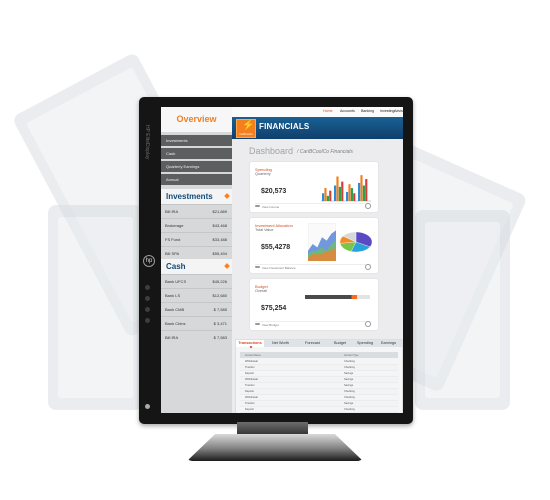 Image resolution: width=550 pixels, height=500 pixels. I want to click on investments-heading: Investments, so click(196, 196).